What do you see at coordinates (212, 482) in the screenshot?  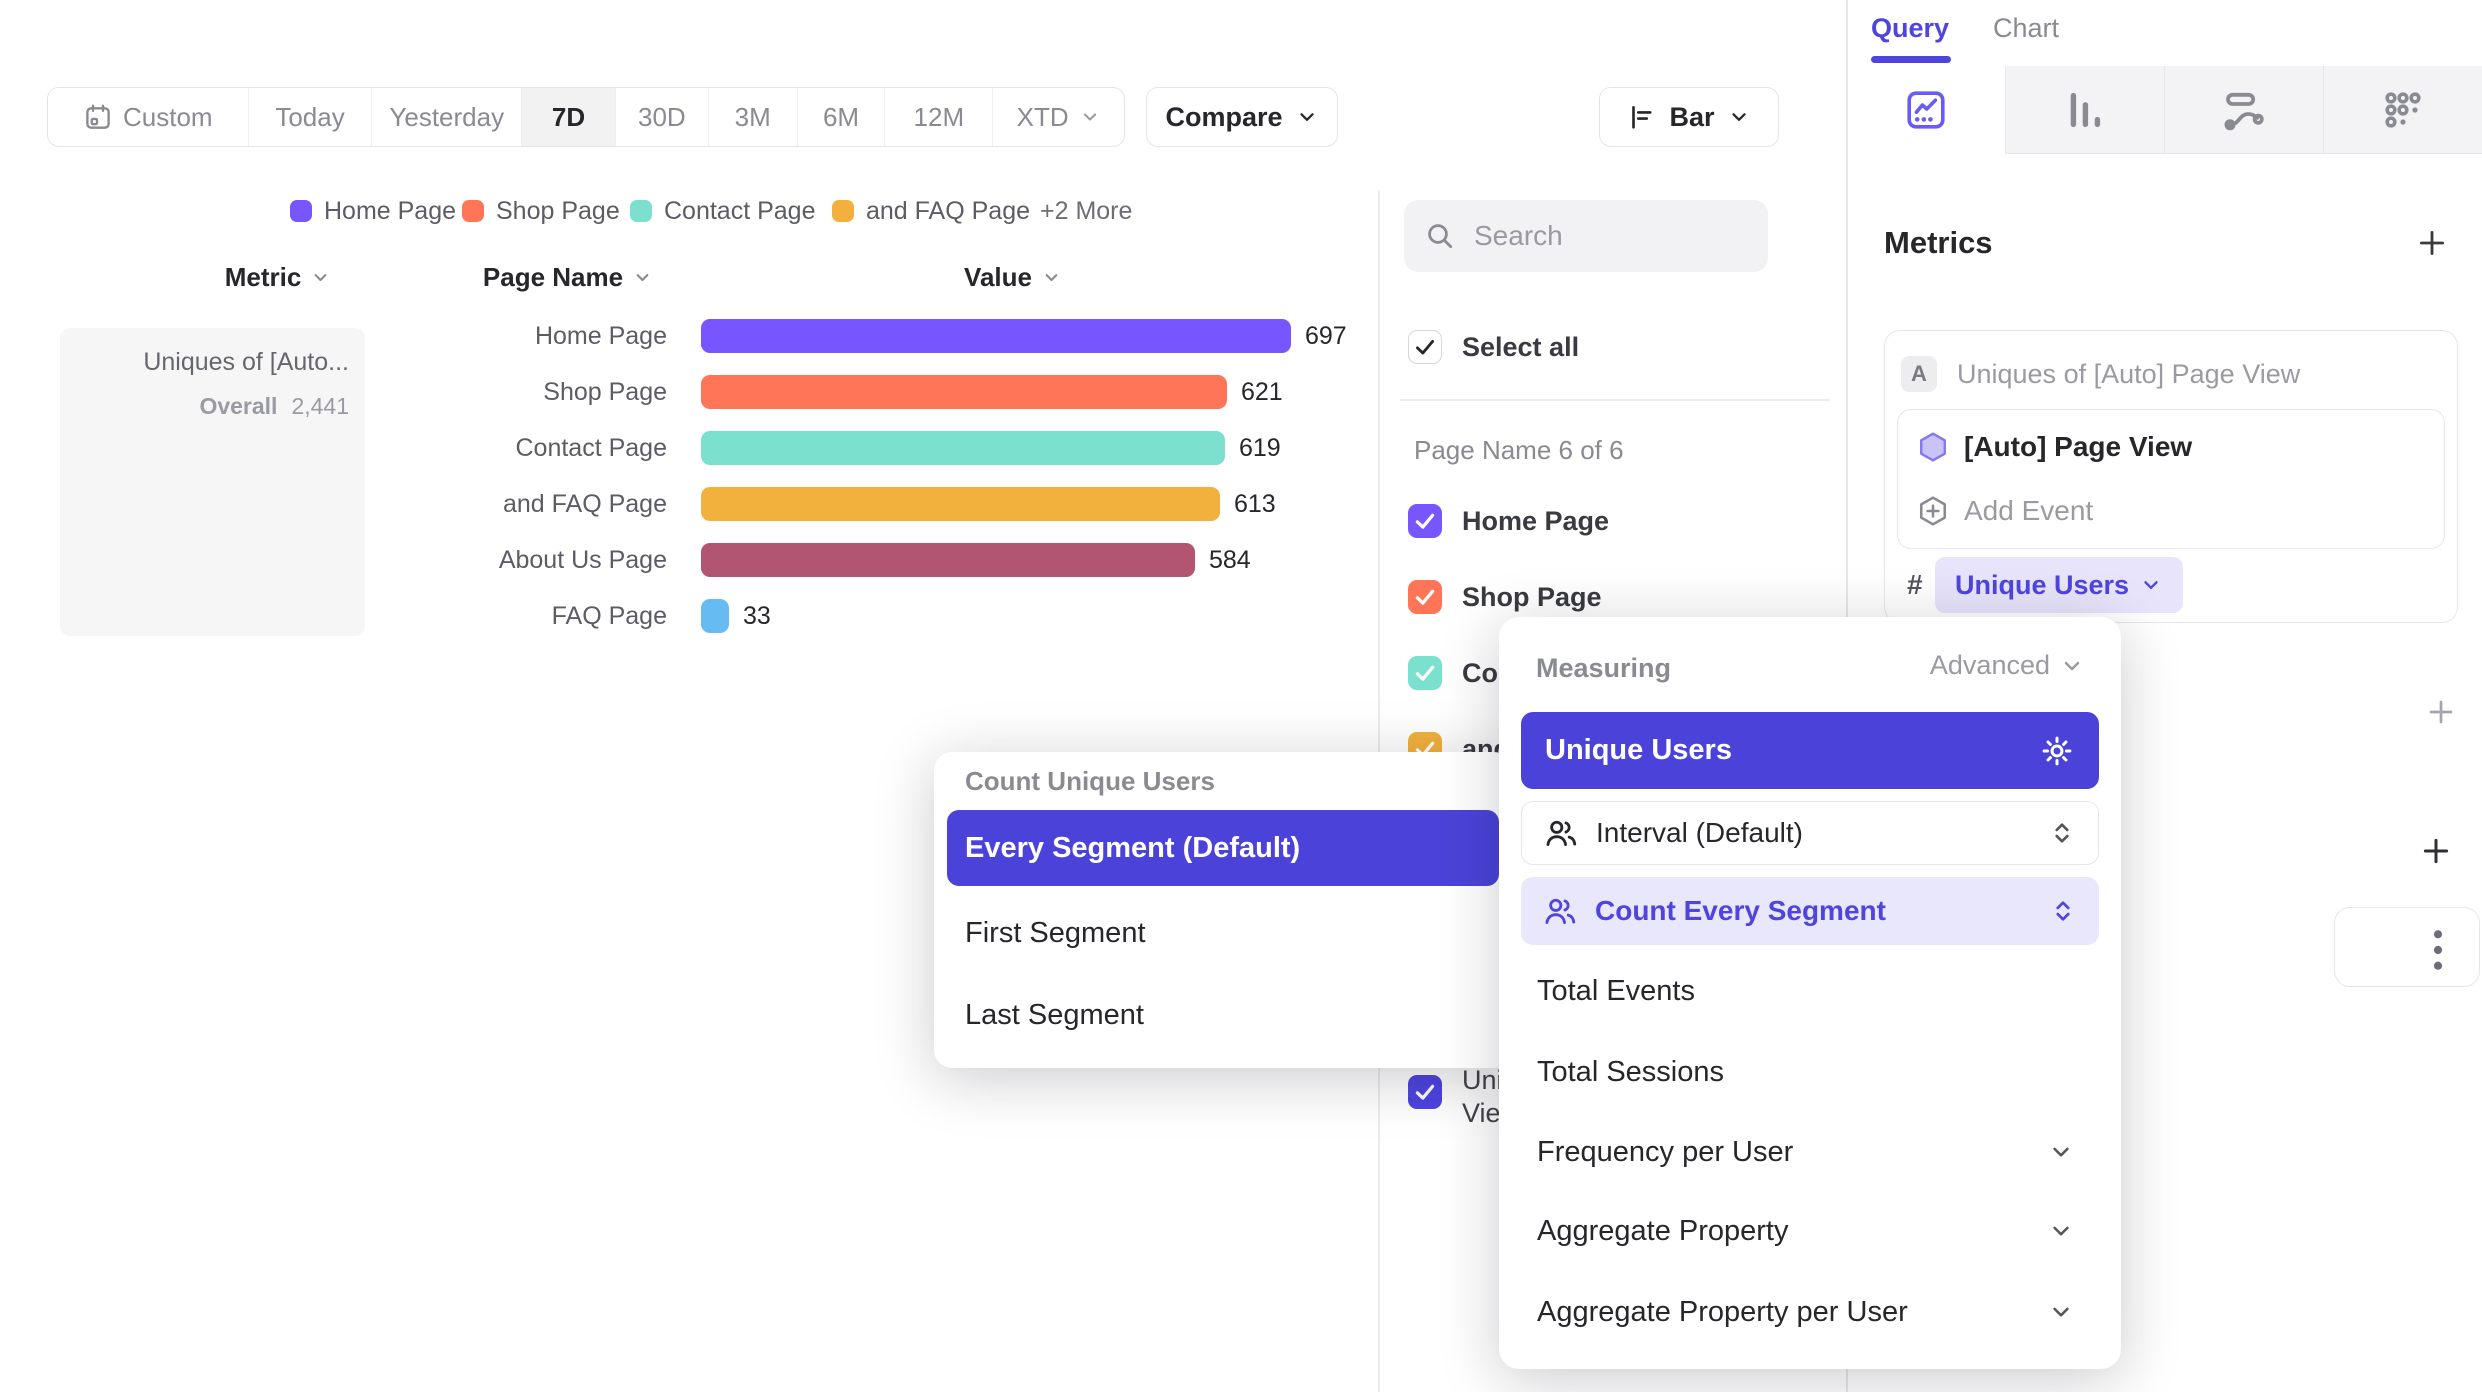 I see `metric-summary-card: Uniques of [Auto... Overall 2,441` at bounding box center [212, 482].